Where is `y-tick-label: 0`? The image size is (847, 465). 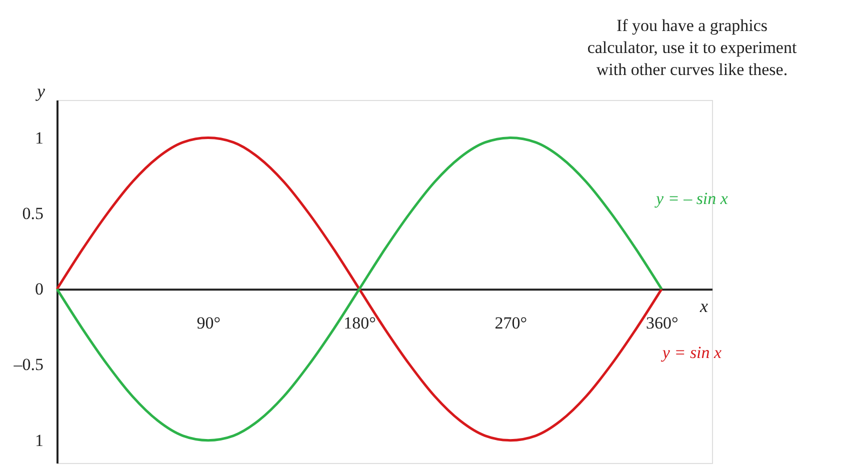 y-tick-label: 0 is located at coordinates (39, 289).